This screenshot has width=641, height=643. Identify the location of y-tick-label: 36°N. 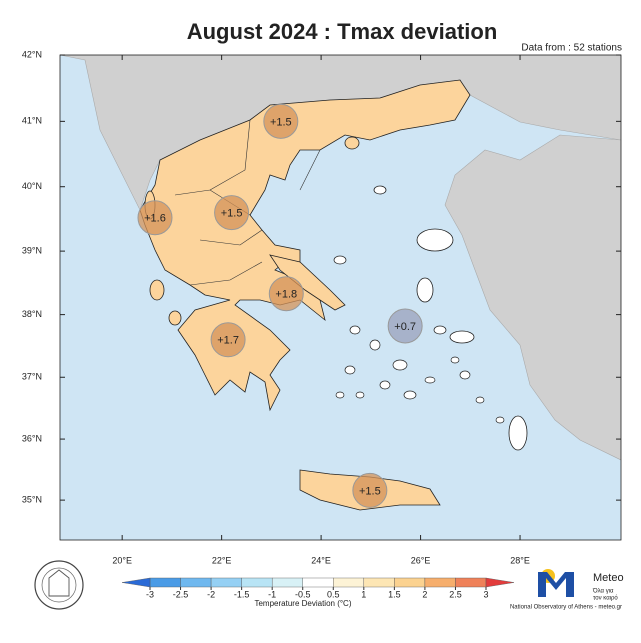
(32, 438).